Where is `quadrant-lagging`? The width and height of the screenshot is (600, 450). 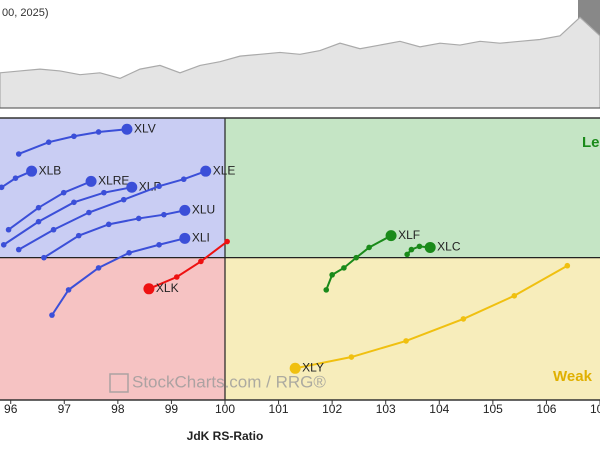
quadrant-lagging is located at coordinates (112, 328).